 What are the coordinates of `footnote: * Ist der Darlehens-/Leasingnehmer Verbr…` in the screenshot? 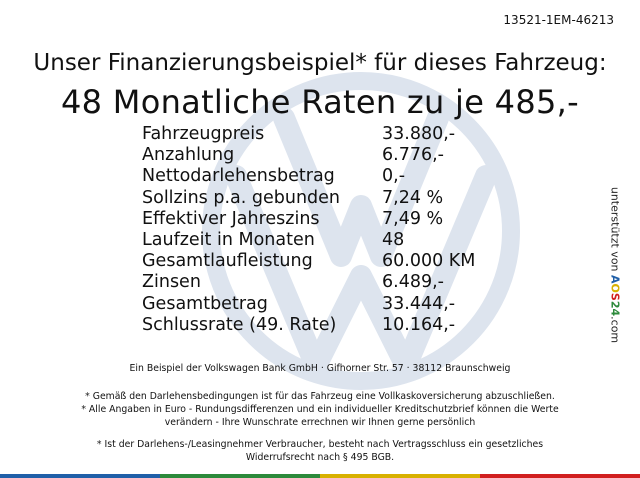 It's located at (320, 444).